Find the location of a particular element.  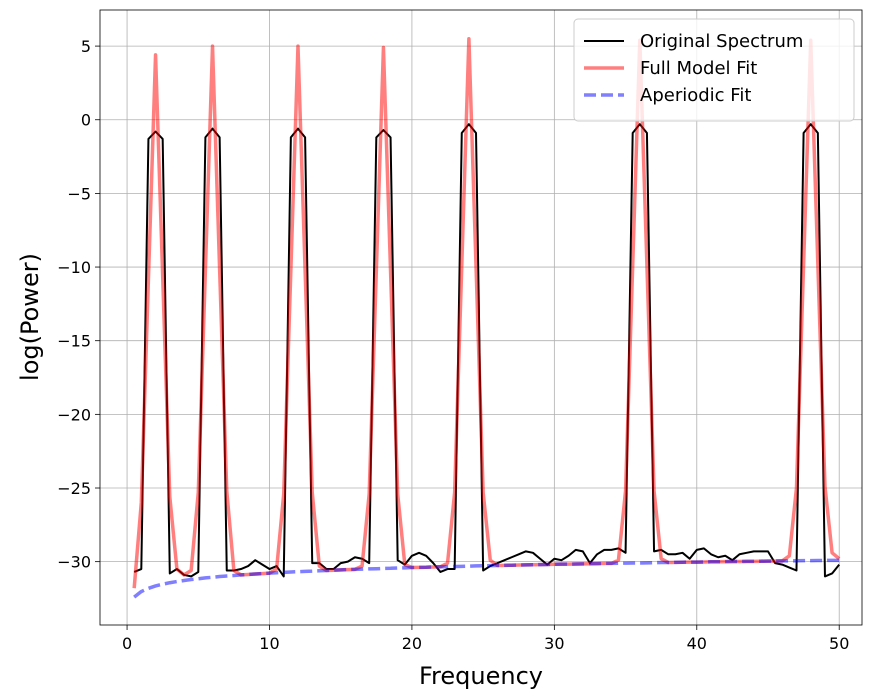

y-tick-label: −15 is located at coordinates (74, 341).